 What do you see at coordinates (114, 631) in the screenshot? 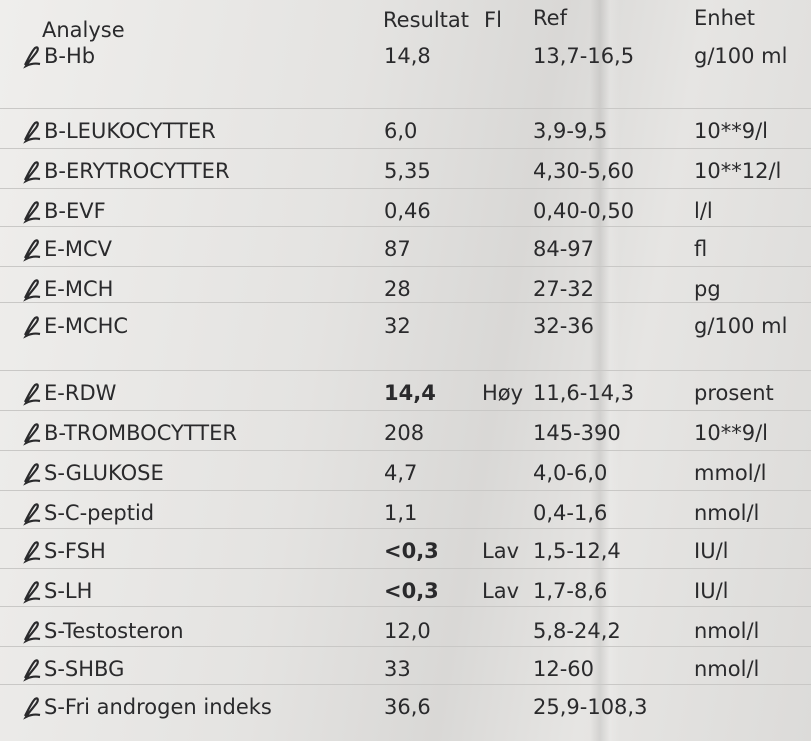
I see `analyse: S-Testosteron` at bounding box center [114, 631].